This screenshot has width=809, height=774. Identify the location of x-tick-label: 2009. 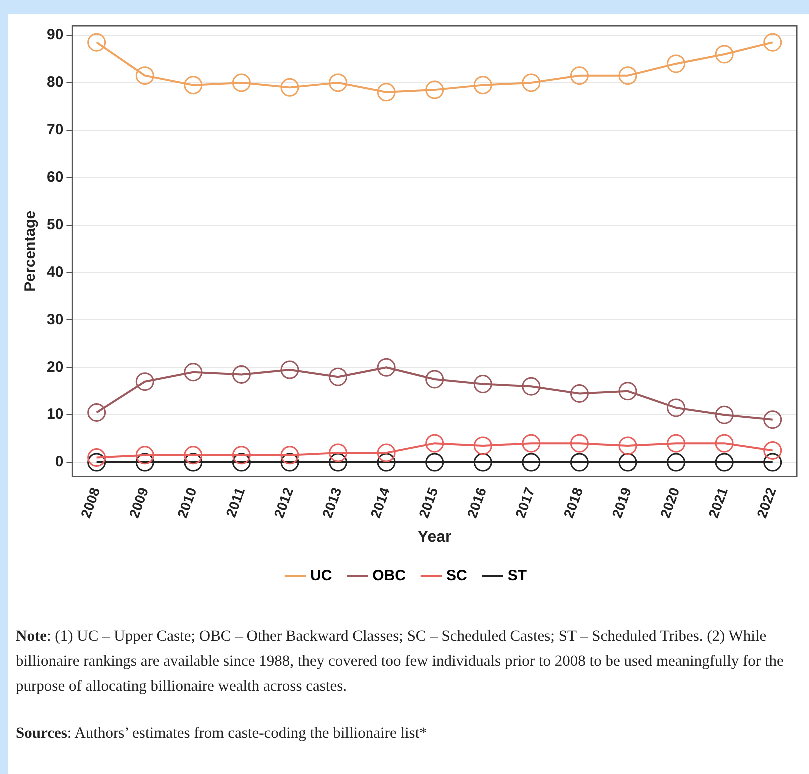
(139, 502).